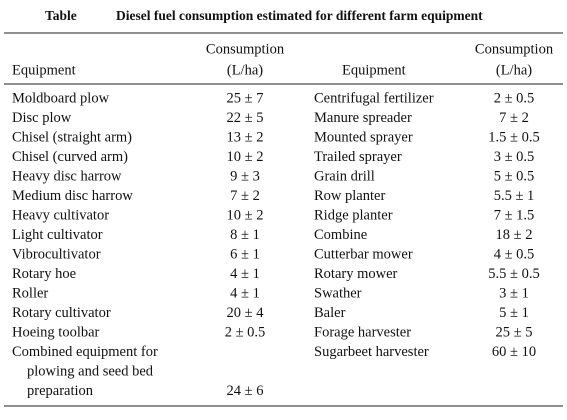  I want to click on equipment-name: Manure spreader, so click(363, 118).